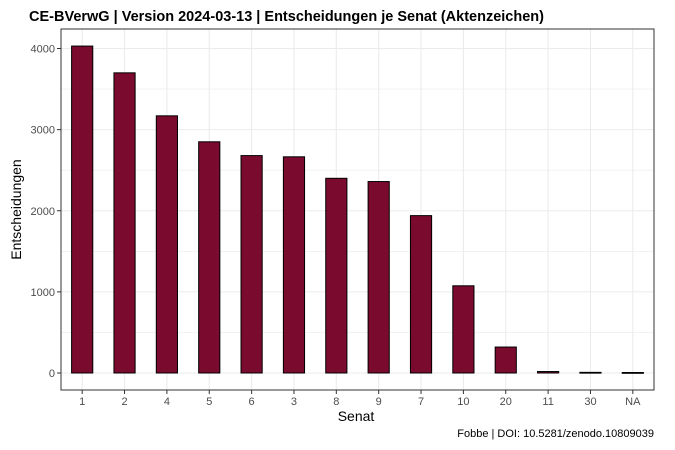 The image size is (675, 450). Describe the element at coordinates (43, 131) in the screenshot. I see `y-tick-label: 3000` at that location.